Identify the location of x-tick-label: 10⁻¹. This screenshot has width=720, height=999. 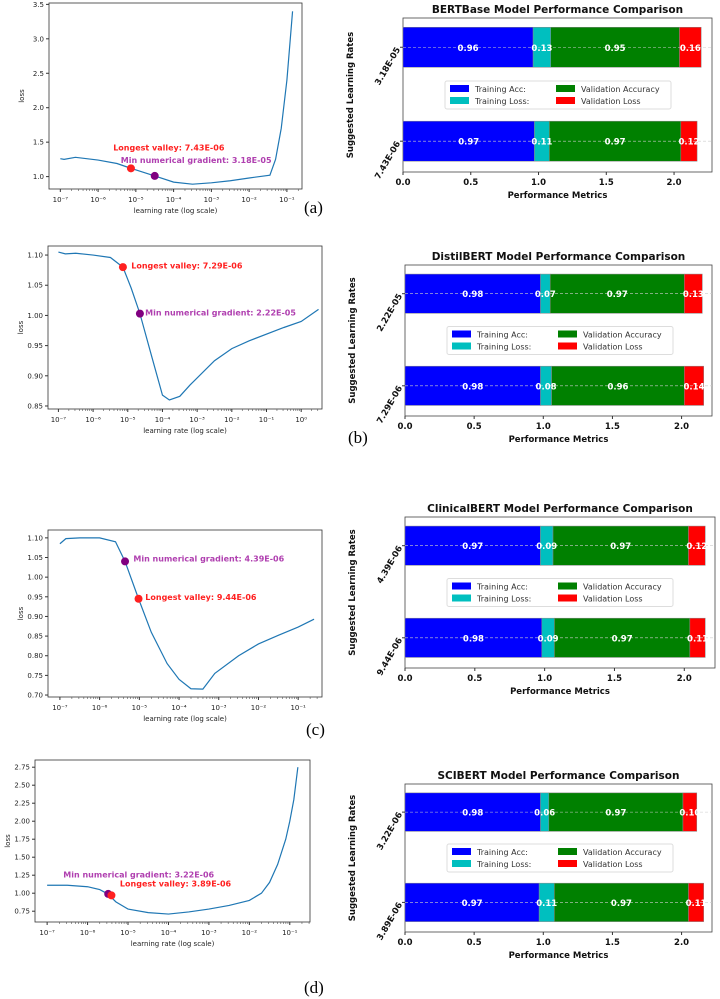
(290, 933).